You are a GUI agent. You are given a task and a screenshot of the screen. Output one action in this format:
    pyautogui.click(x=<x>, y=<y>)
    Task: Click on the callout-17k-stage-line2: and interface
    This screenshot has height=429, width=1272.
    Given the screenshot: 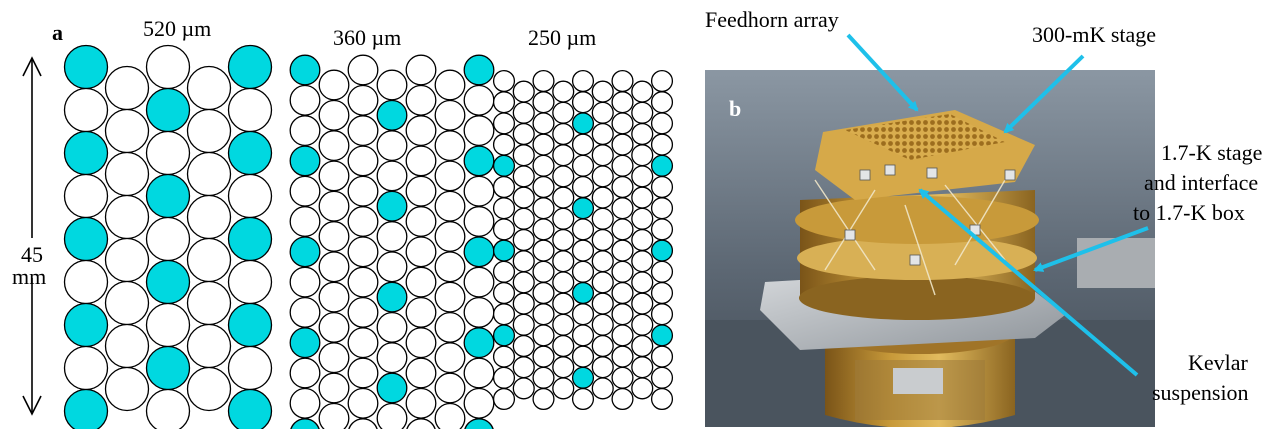 What is the action you would take?
    pyautogui.click(x=1201, y=182)
    